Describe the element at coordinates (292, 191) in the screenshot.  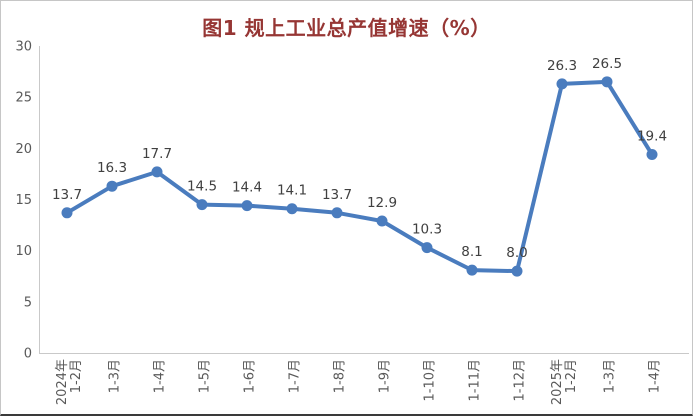
I see `data-label: 14.1` at that location.